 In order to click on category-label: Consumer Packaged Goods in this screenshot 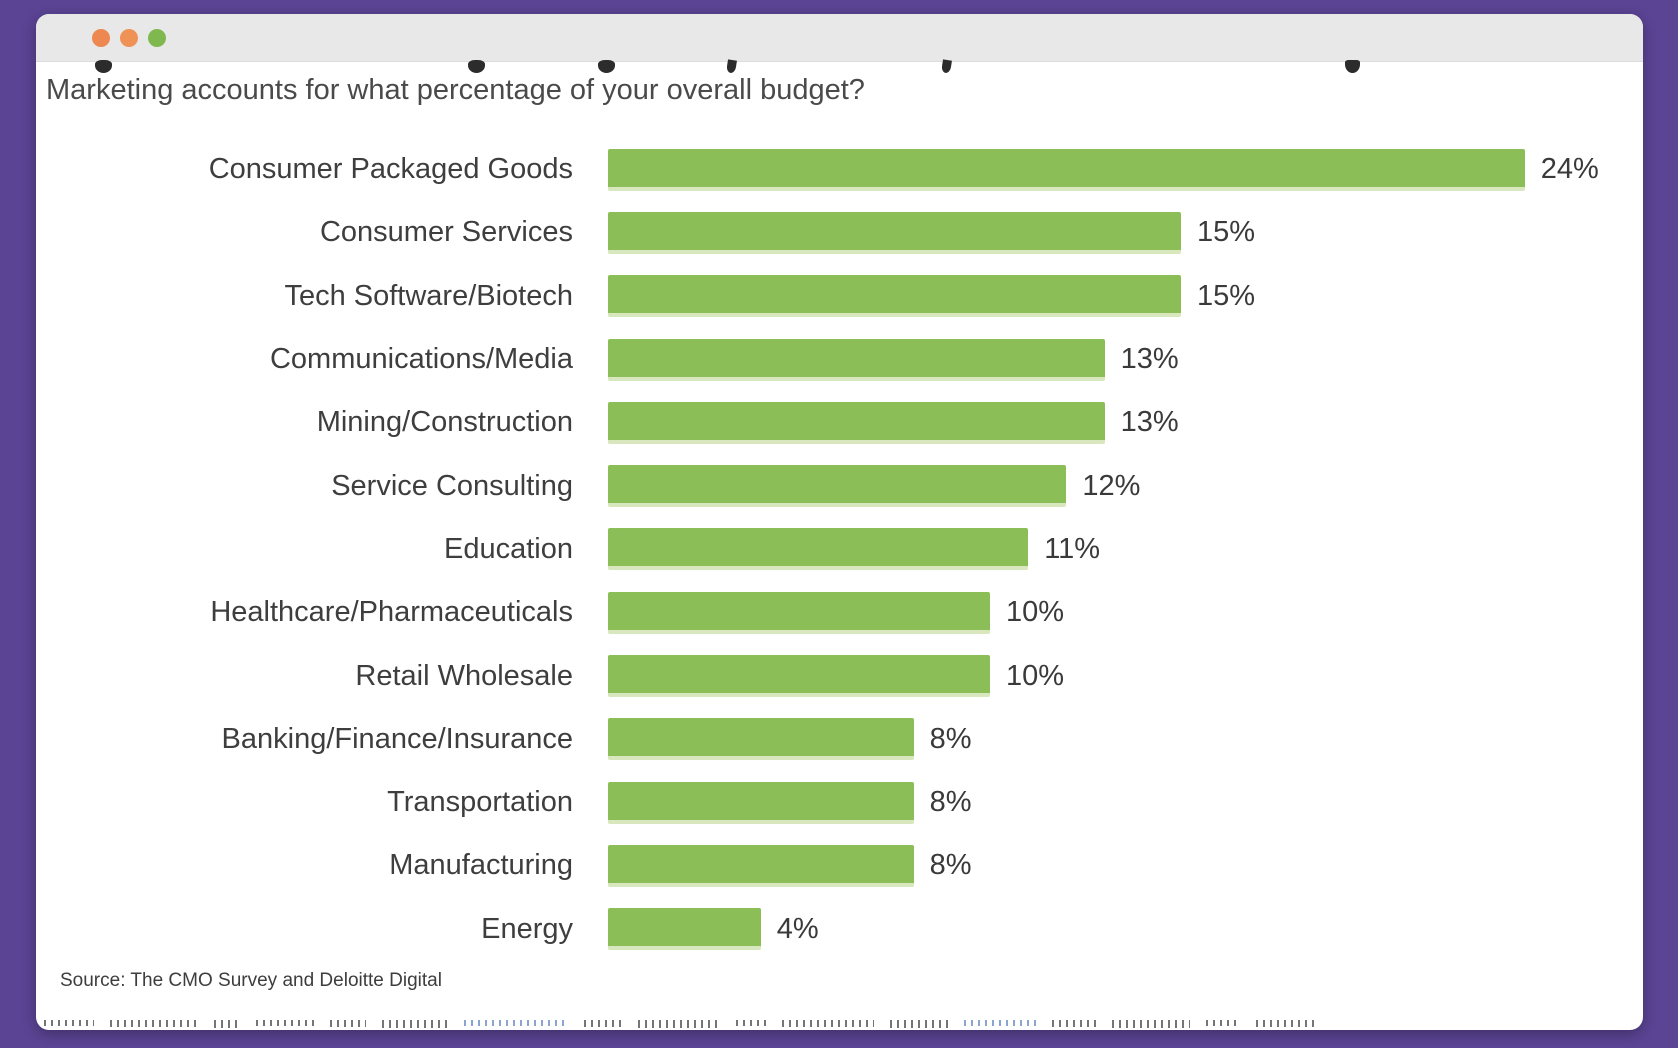, I will do `click(390, 169)`.